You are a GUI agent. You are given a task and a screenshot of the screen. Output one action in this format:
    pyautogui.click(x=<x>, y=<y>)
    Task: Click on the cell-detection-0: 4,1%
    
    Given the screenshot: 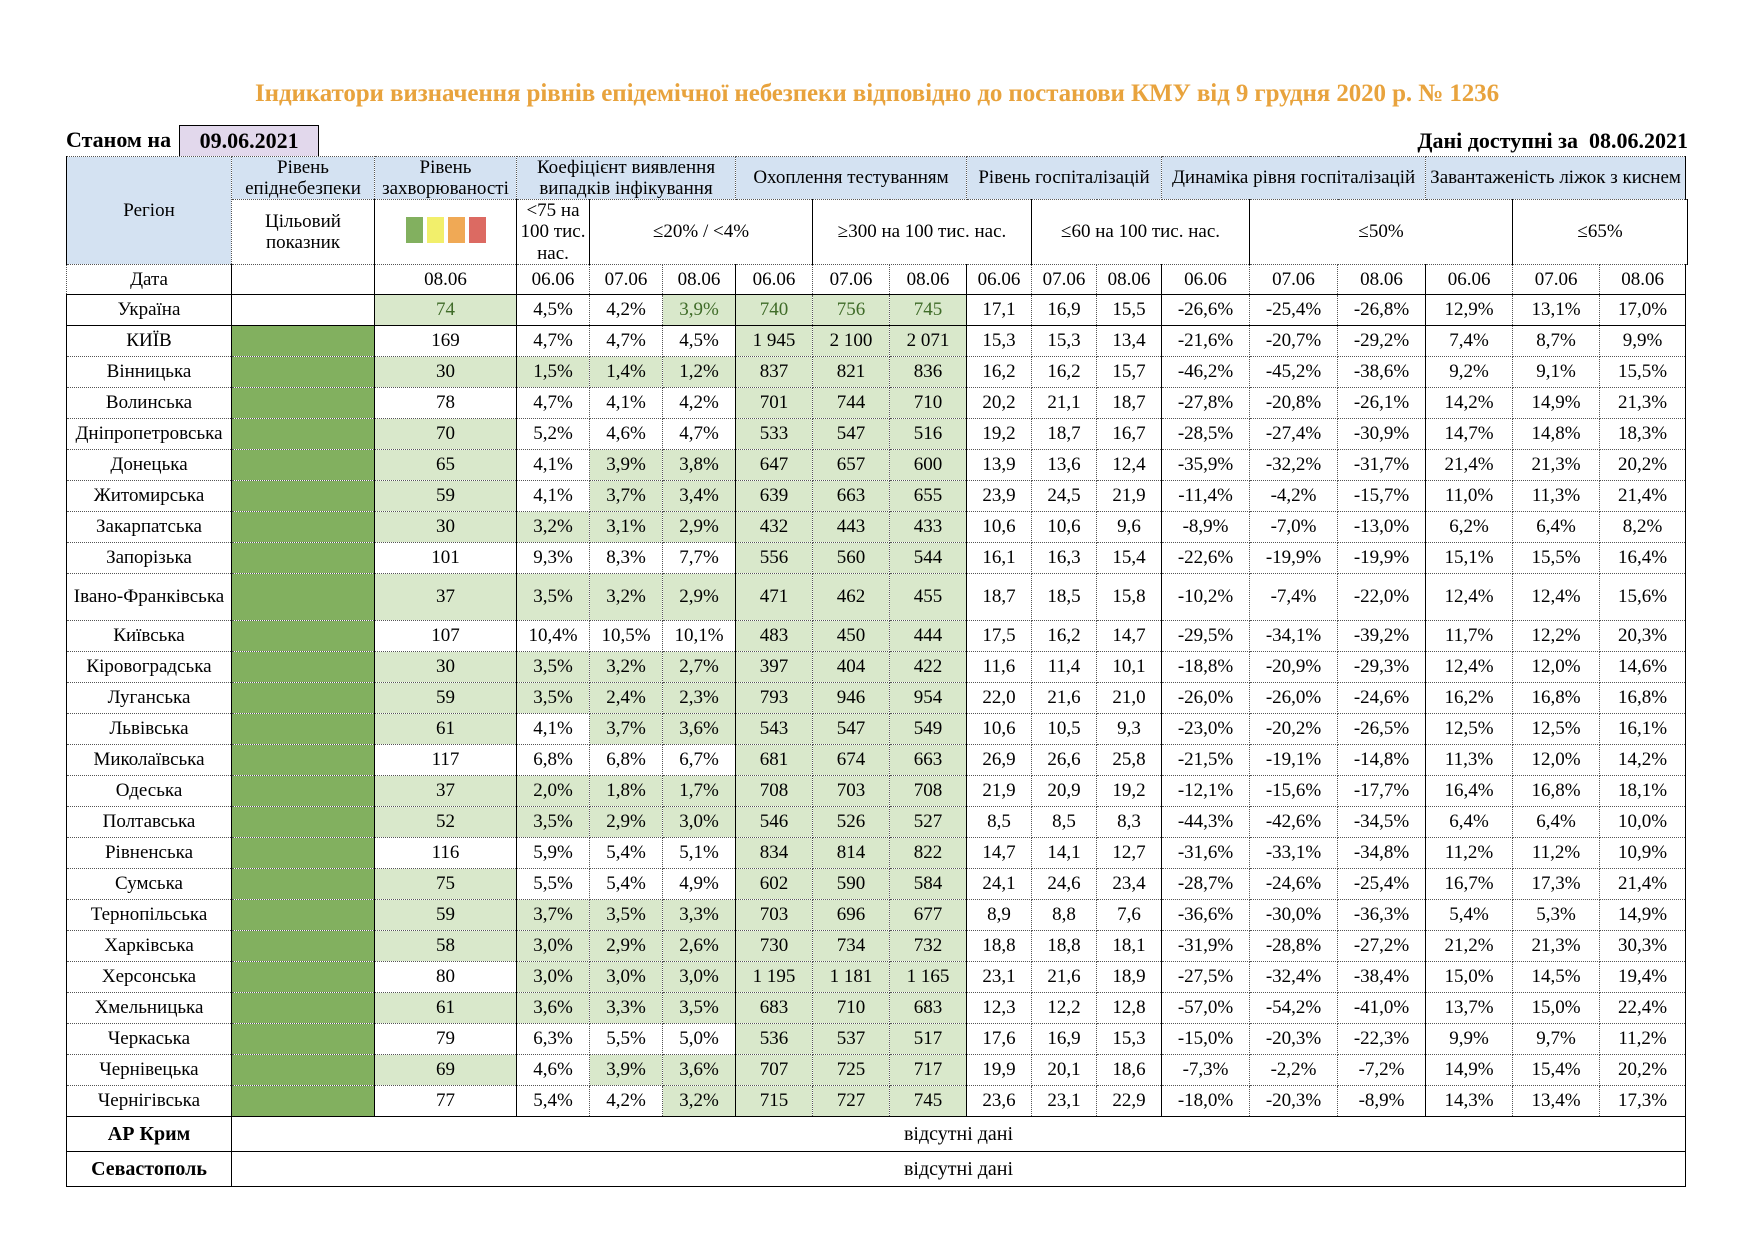 What is the action you would take?
    pyautogui.click(x=553, y=728)
    